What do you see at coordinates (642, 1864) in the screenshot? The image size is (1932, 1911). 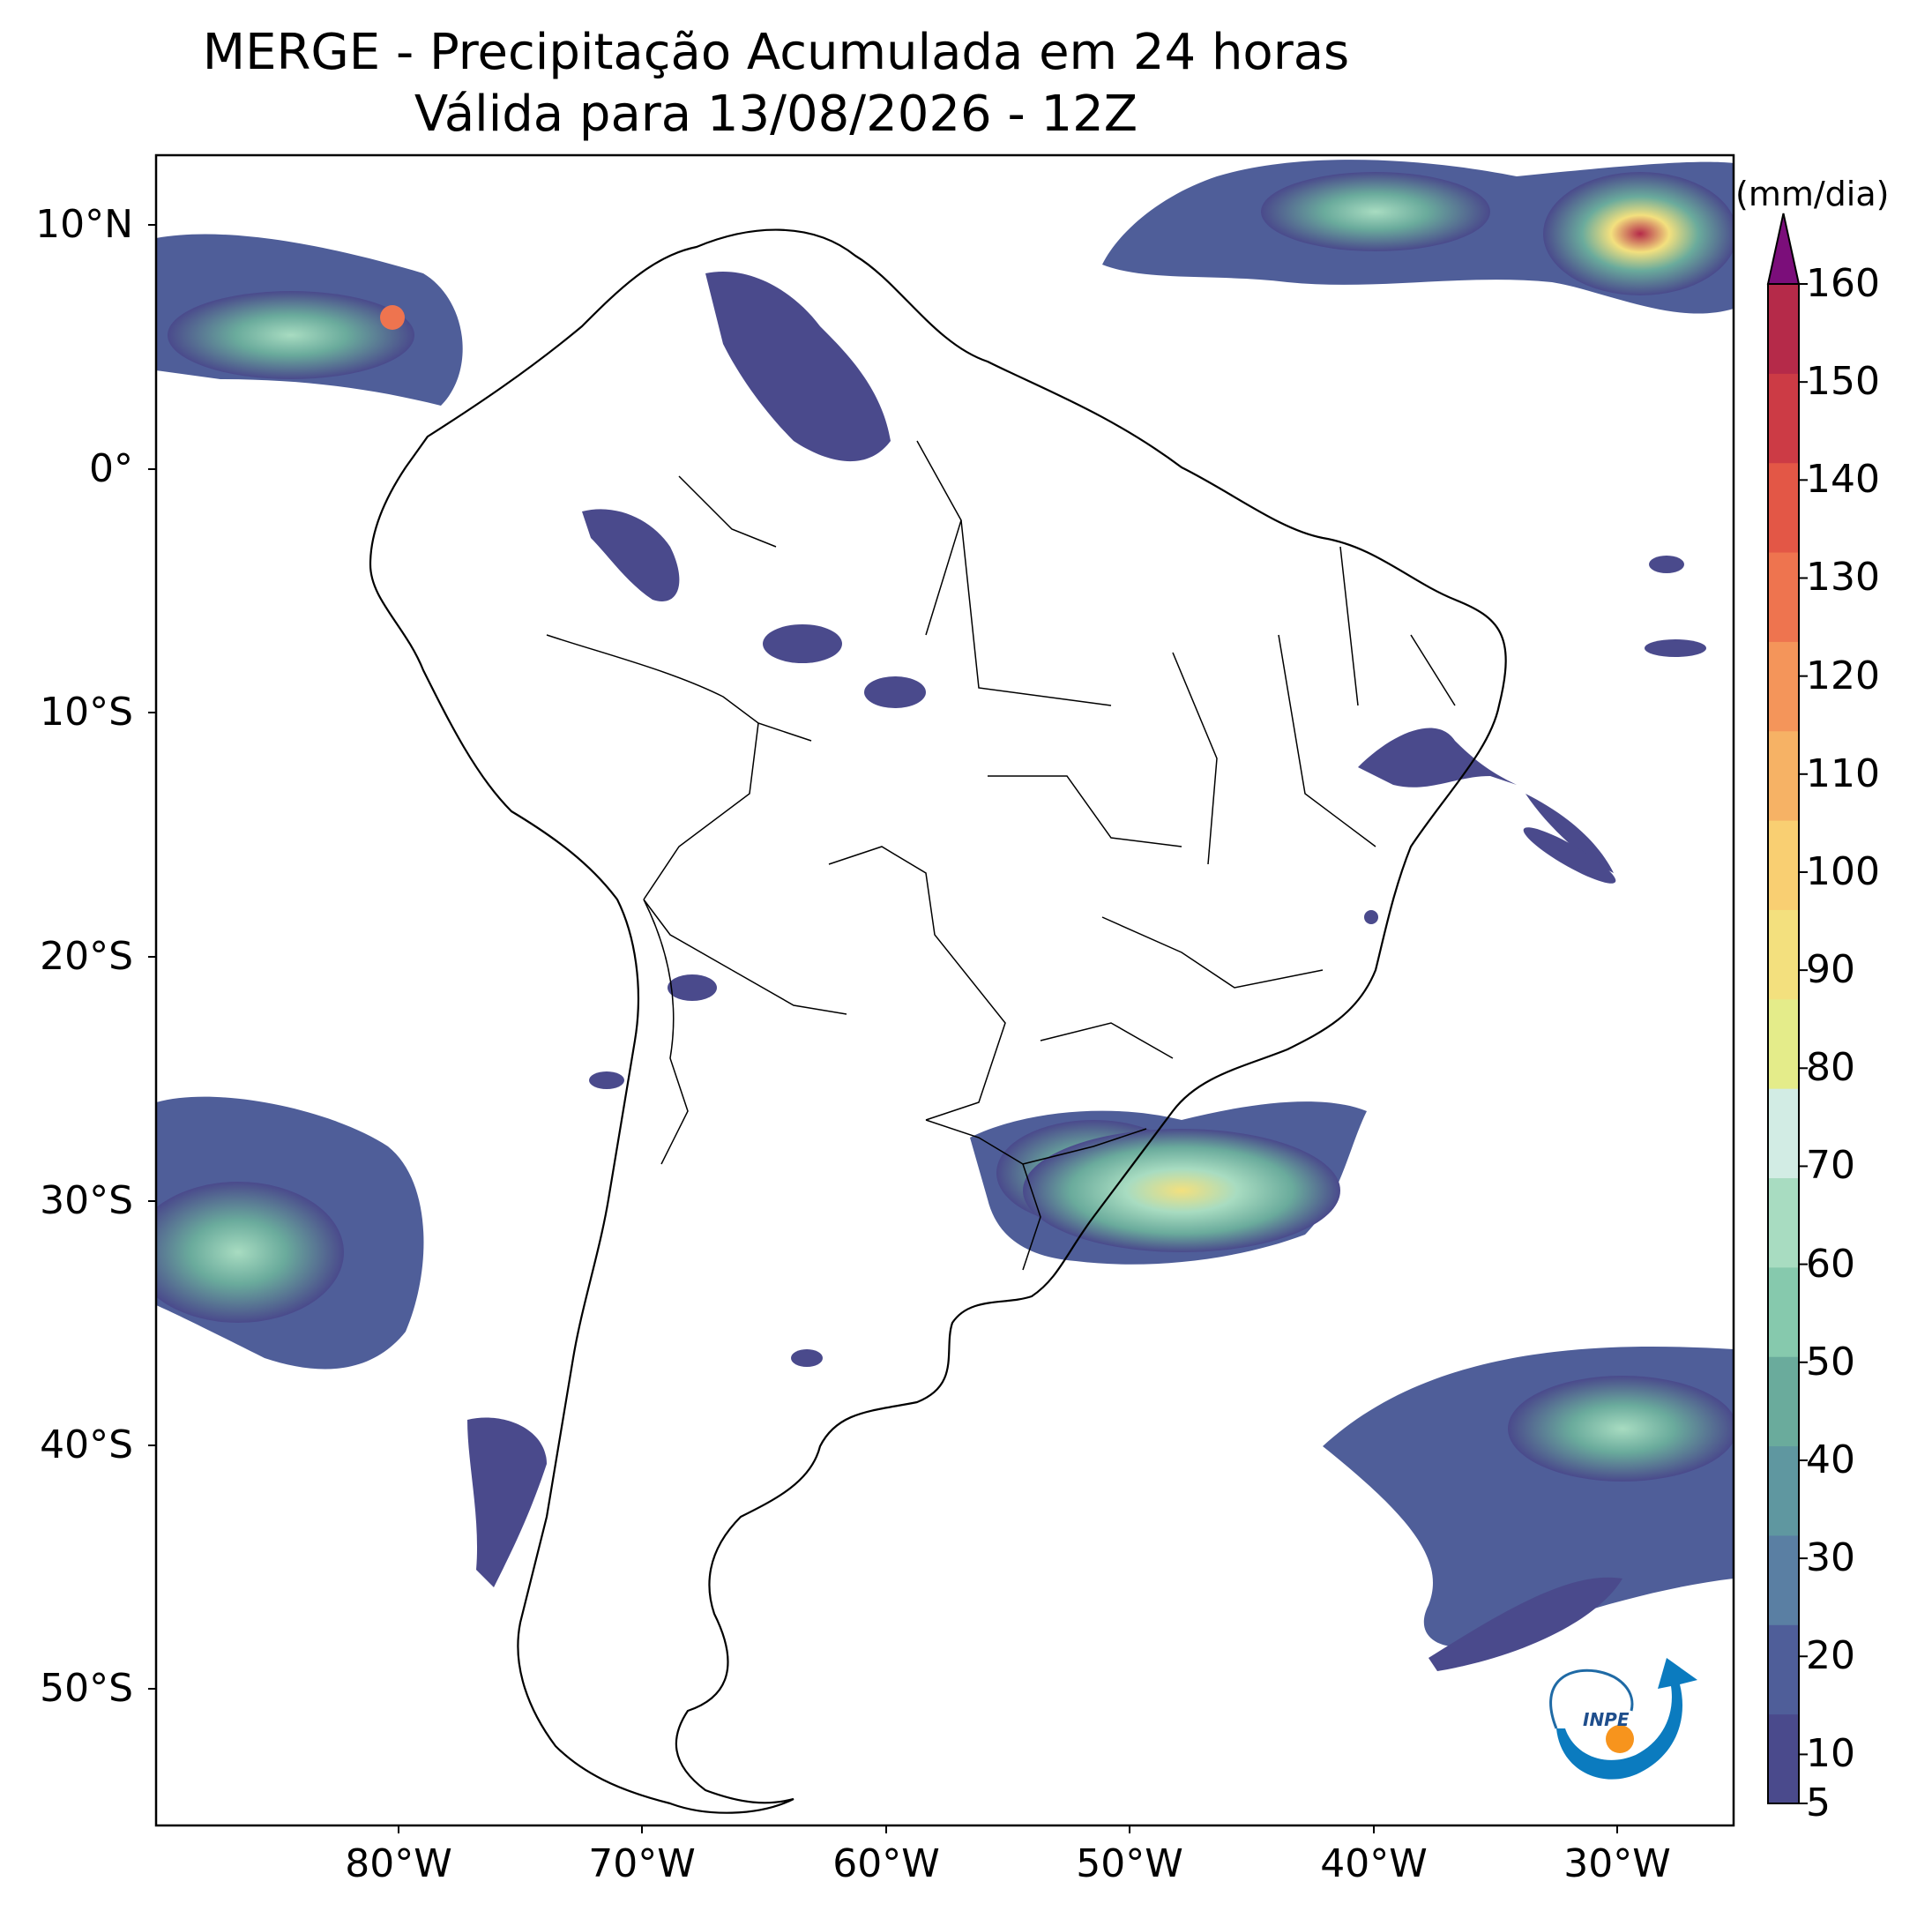 I see `lon-label: 70°W` at bounding box center [642, 1864].